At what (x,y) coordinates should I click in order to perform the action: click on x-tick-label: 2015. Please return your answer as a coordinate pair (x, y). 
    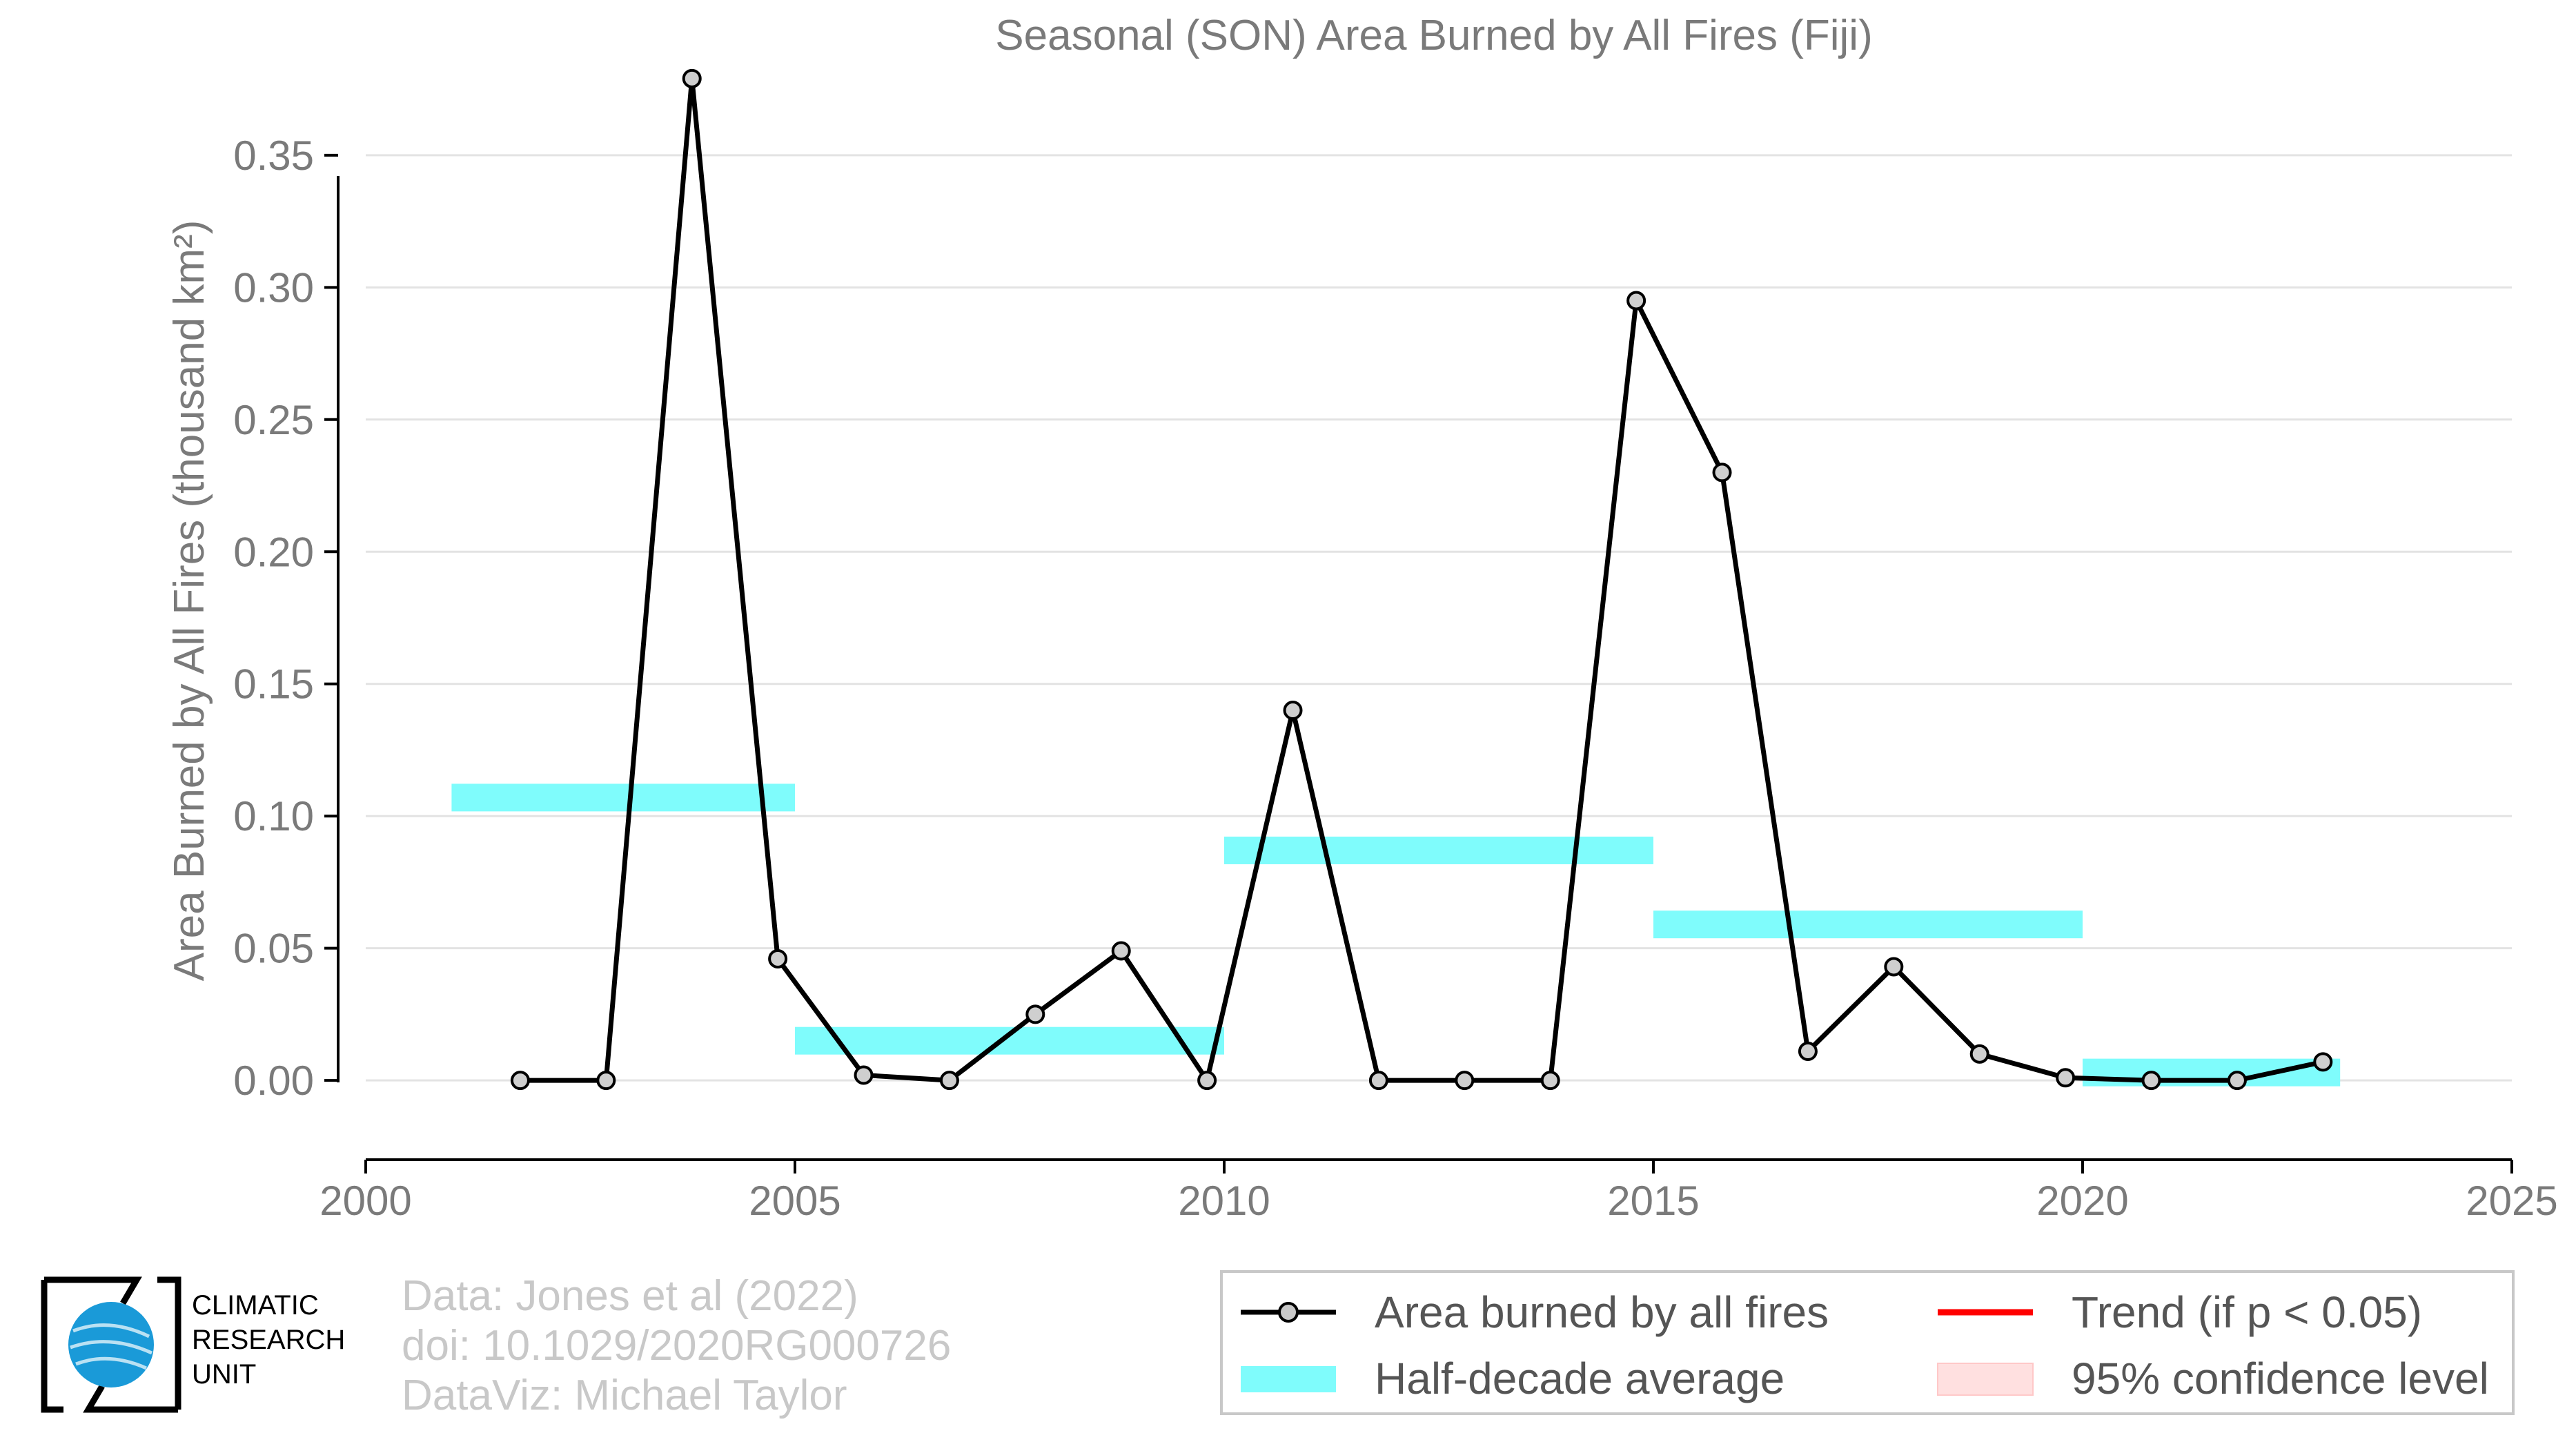
    Looking at the image, I should click on (1653, 1201).